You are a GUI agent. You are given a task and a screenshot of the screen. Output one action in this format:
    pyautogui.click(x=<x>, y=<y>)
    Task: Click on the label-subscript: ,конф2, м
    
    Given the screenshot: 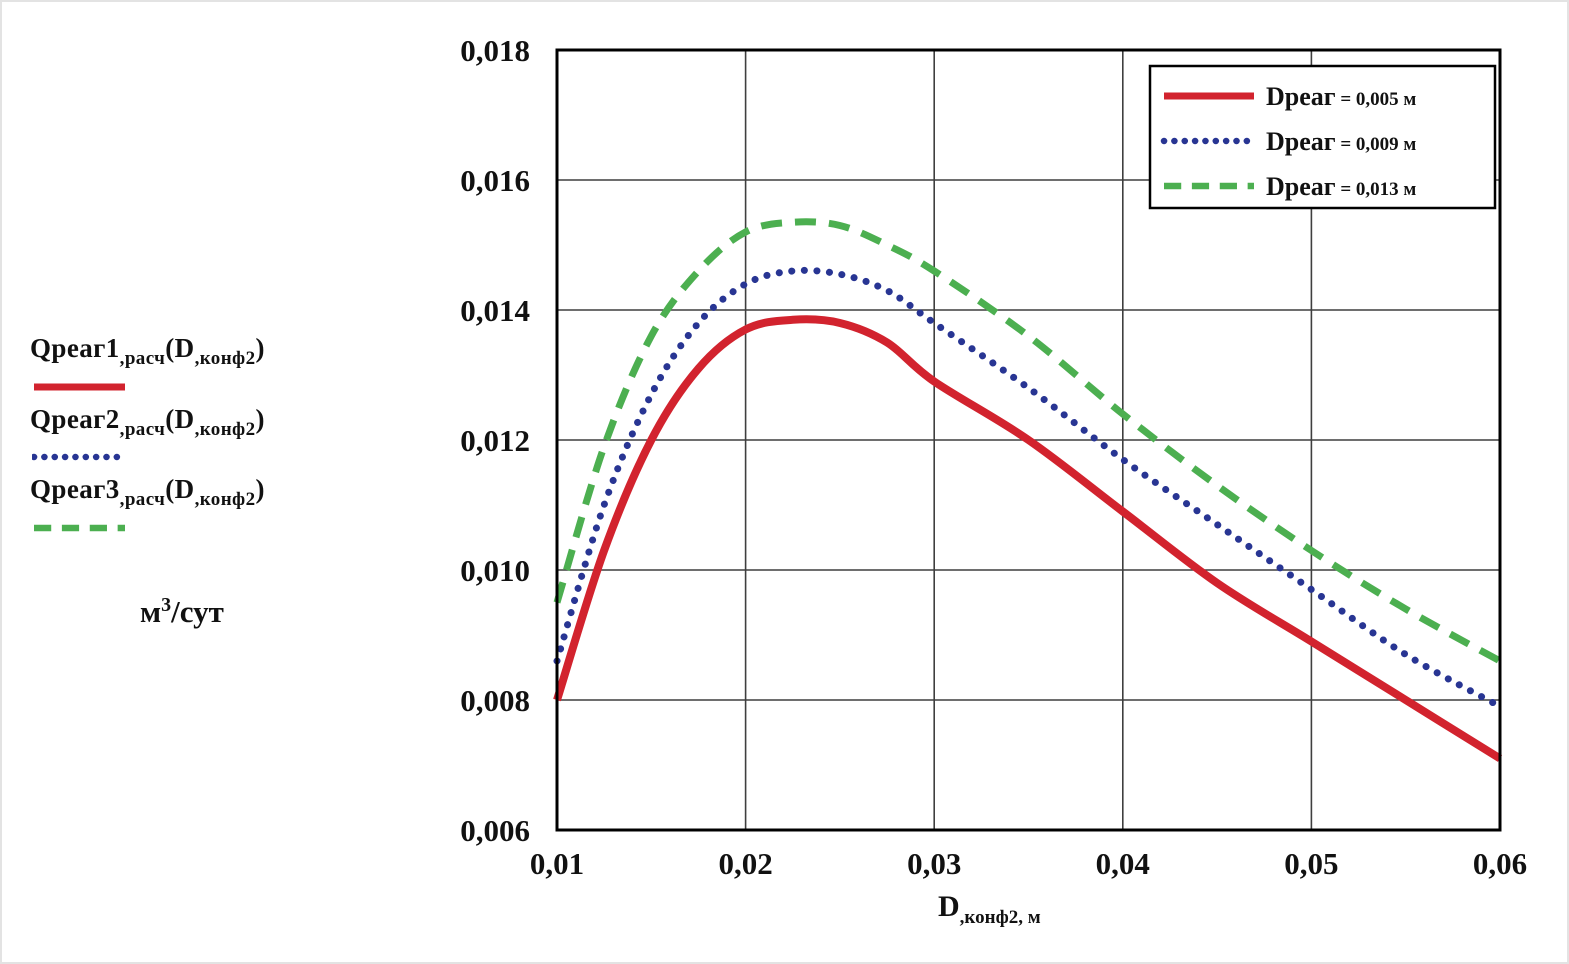 What is the action you would take?
    pyautogui.click(x=1000, y=917)
    